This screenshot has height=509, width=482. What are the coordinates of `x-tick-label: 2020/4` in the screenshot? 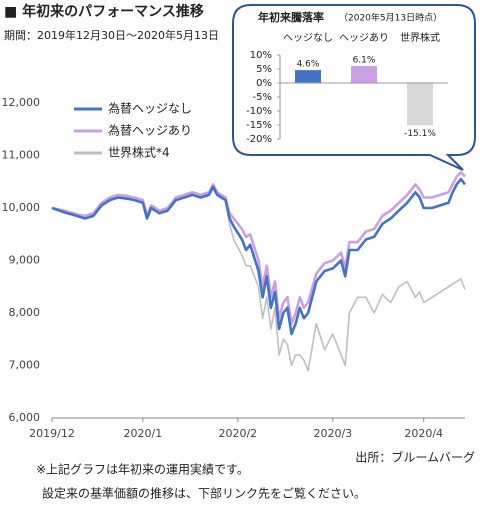 It's located at (423, 433).